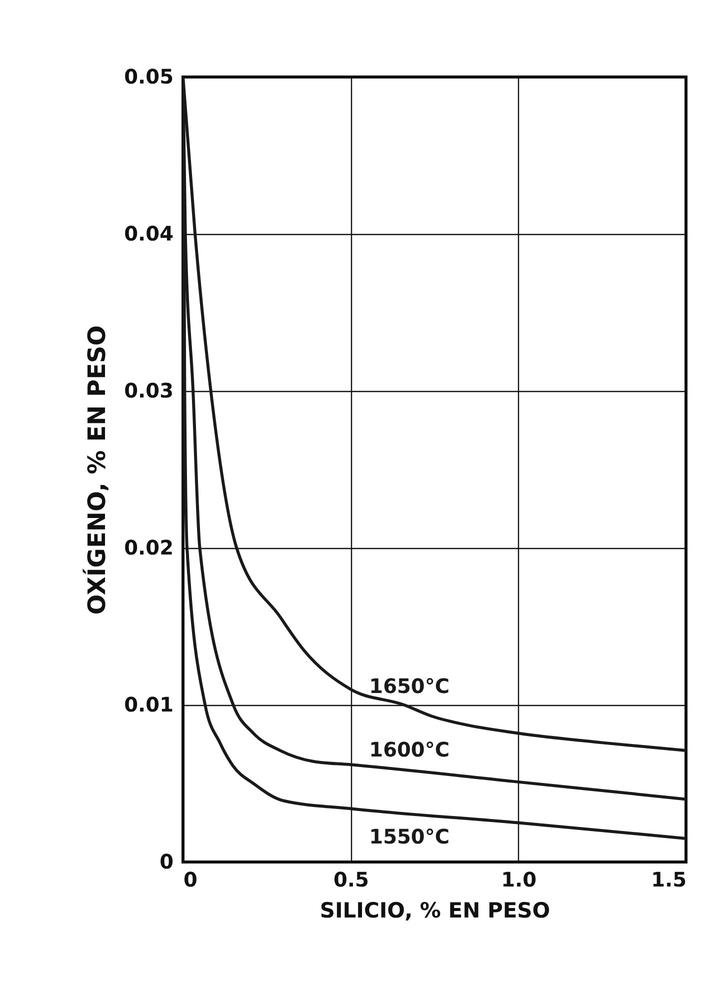 The width and height of the screenshot is (718, 983). I want to click on series-label: 1600°C, so click(409, 750).